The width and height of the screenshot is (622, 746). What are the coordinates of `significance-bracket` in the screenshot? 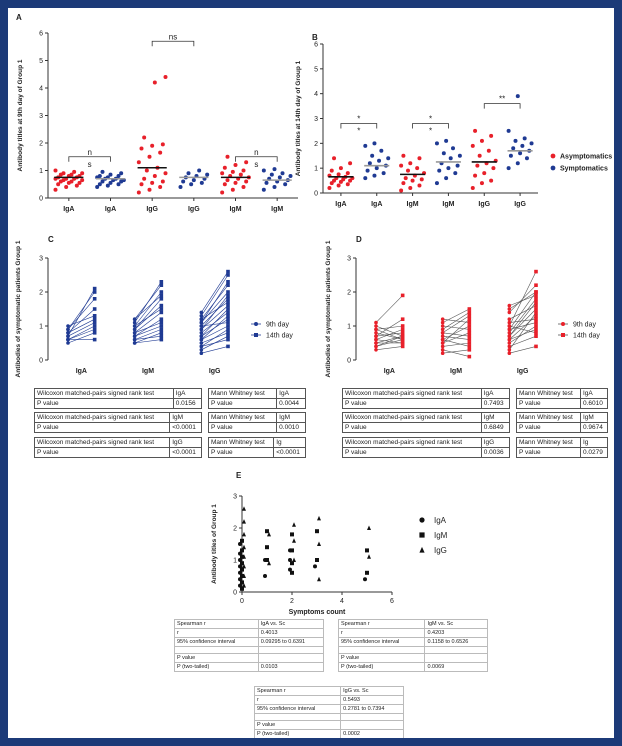 It's located at (173, 43).